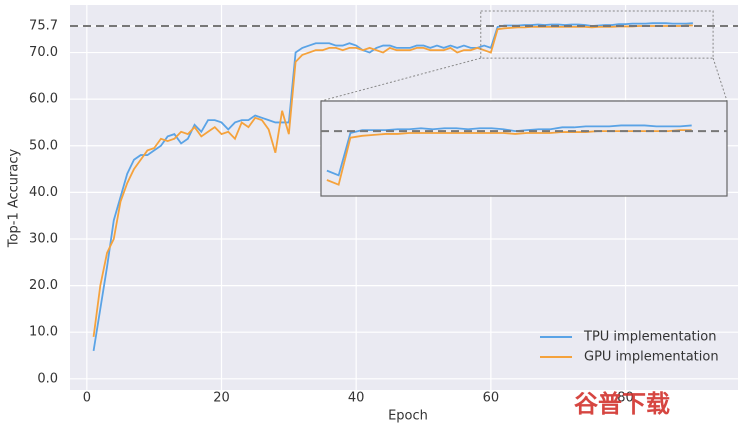  What do you see at coordinates (43, 332) in the screenshot?
I see `y-tick-label: 10.0` at bounding box center [43, 332].